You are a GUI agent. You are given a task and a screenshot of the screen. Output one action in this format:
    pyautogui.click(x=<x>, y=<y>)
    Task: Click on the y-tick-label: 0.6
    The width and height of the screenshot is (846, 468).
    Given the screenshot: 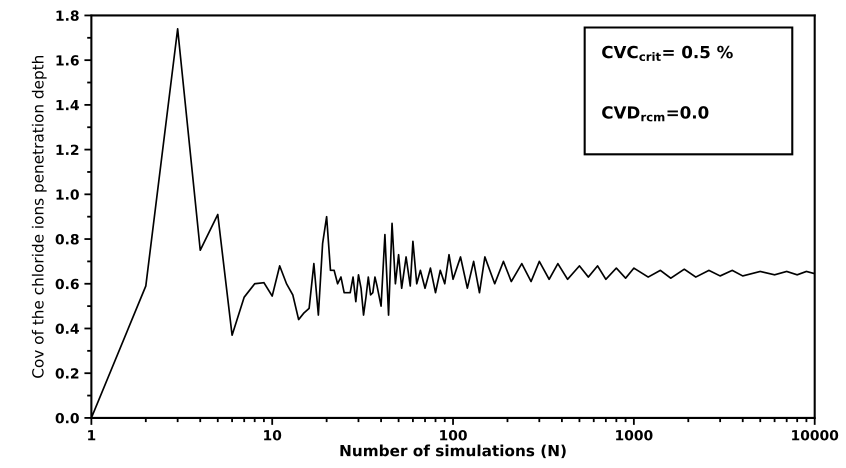 What is the action you would take?
    pyautogui.click(x=67, y=284)
    